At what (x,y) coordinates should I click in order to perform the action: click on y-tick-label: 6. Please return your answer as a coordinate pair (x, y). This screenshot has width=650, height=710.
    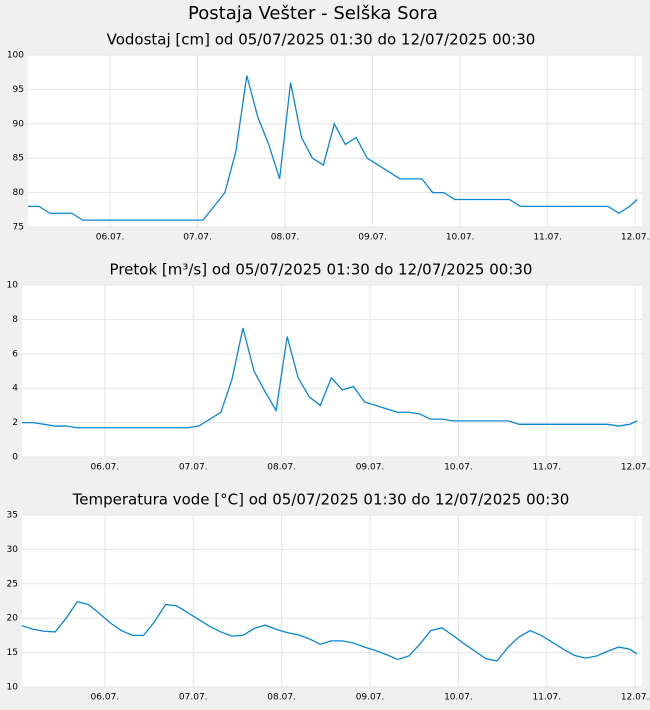
    Looking at the image, I should click on (15, 354).